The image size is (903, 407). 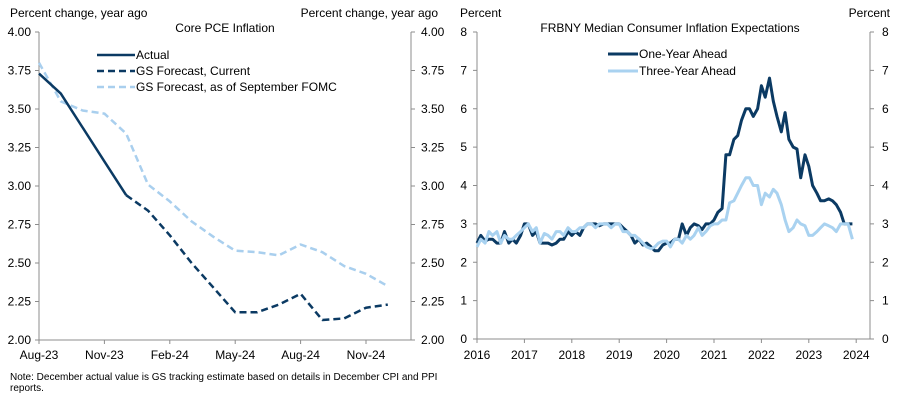 What do you see at coordinates (463, 224) in the screenshot?
I see `y-tick-label: 3` at bounding box center [463, 224].